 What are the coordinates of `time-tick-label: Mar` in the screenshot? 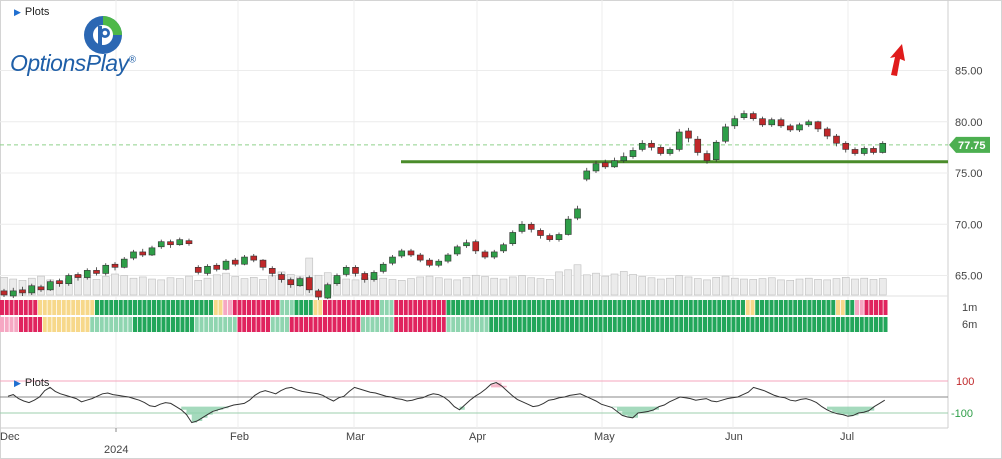 It's located at (355, 437).